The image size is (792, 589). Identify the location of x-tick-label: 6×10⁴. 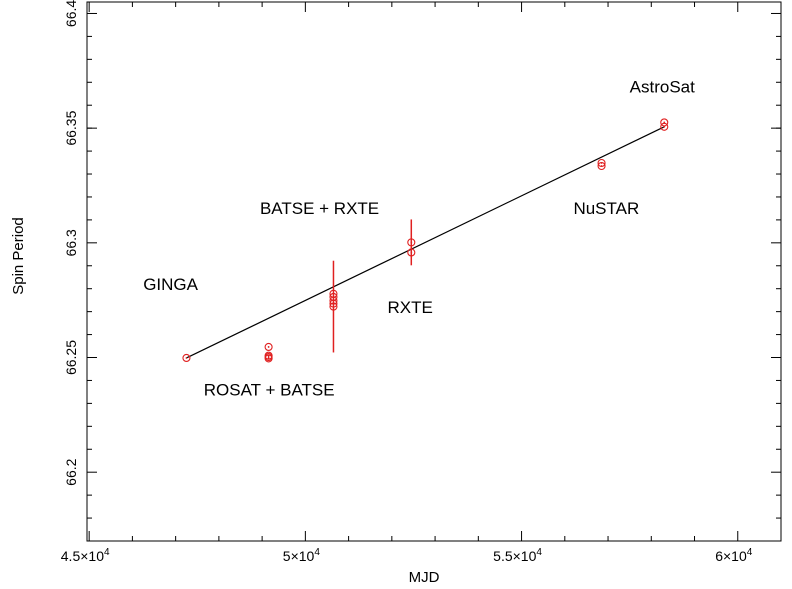
(734, 555).